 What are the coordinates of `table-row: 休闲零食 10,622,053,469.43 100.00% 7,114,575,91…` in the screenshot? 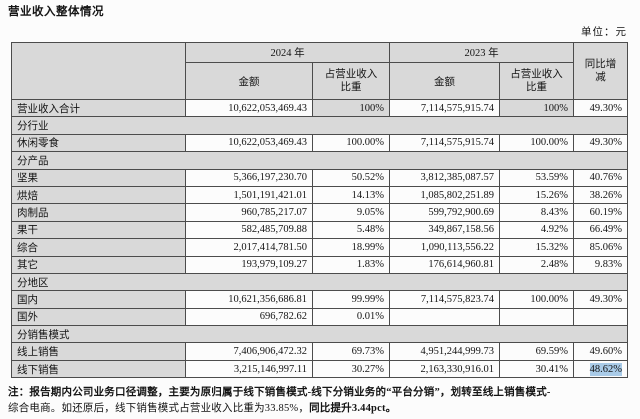 It's located at (319, 143).